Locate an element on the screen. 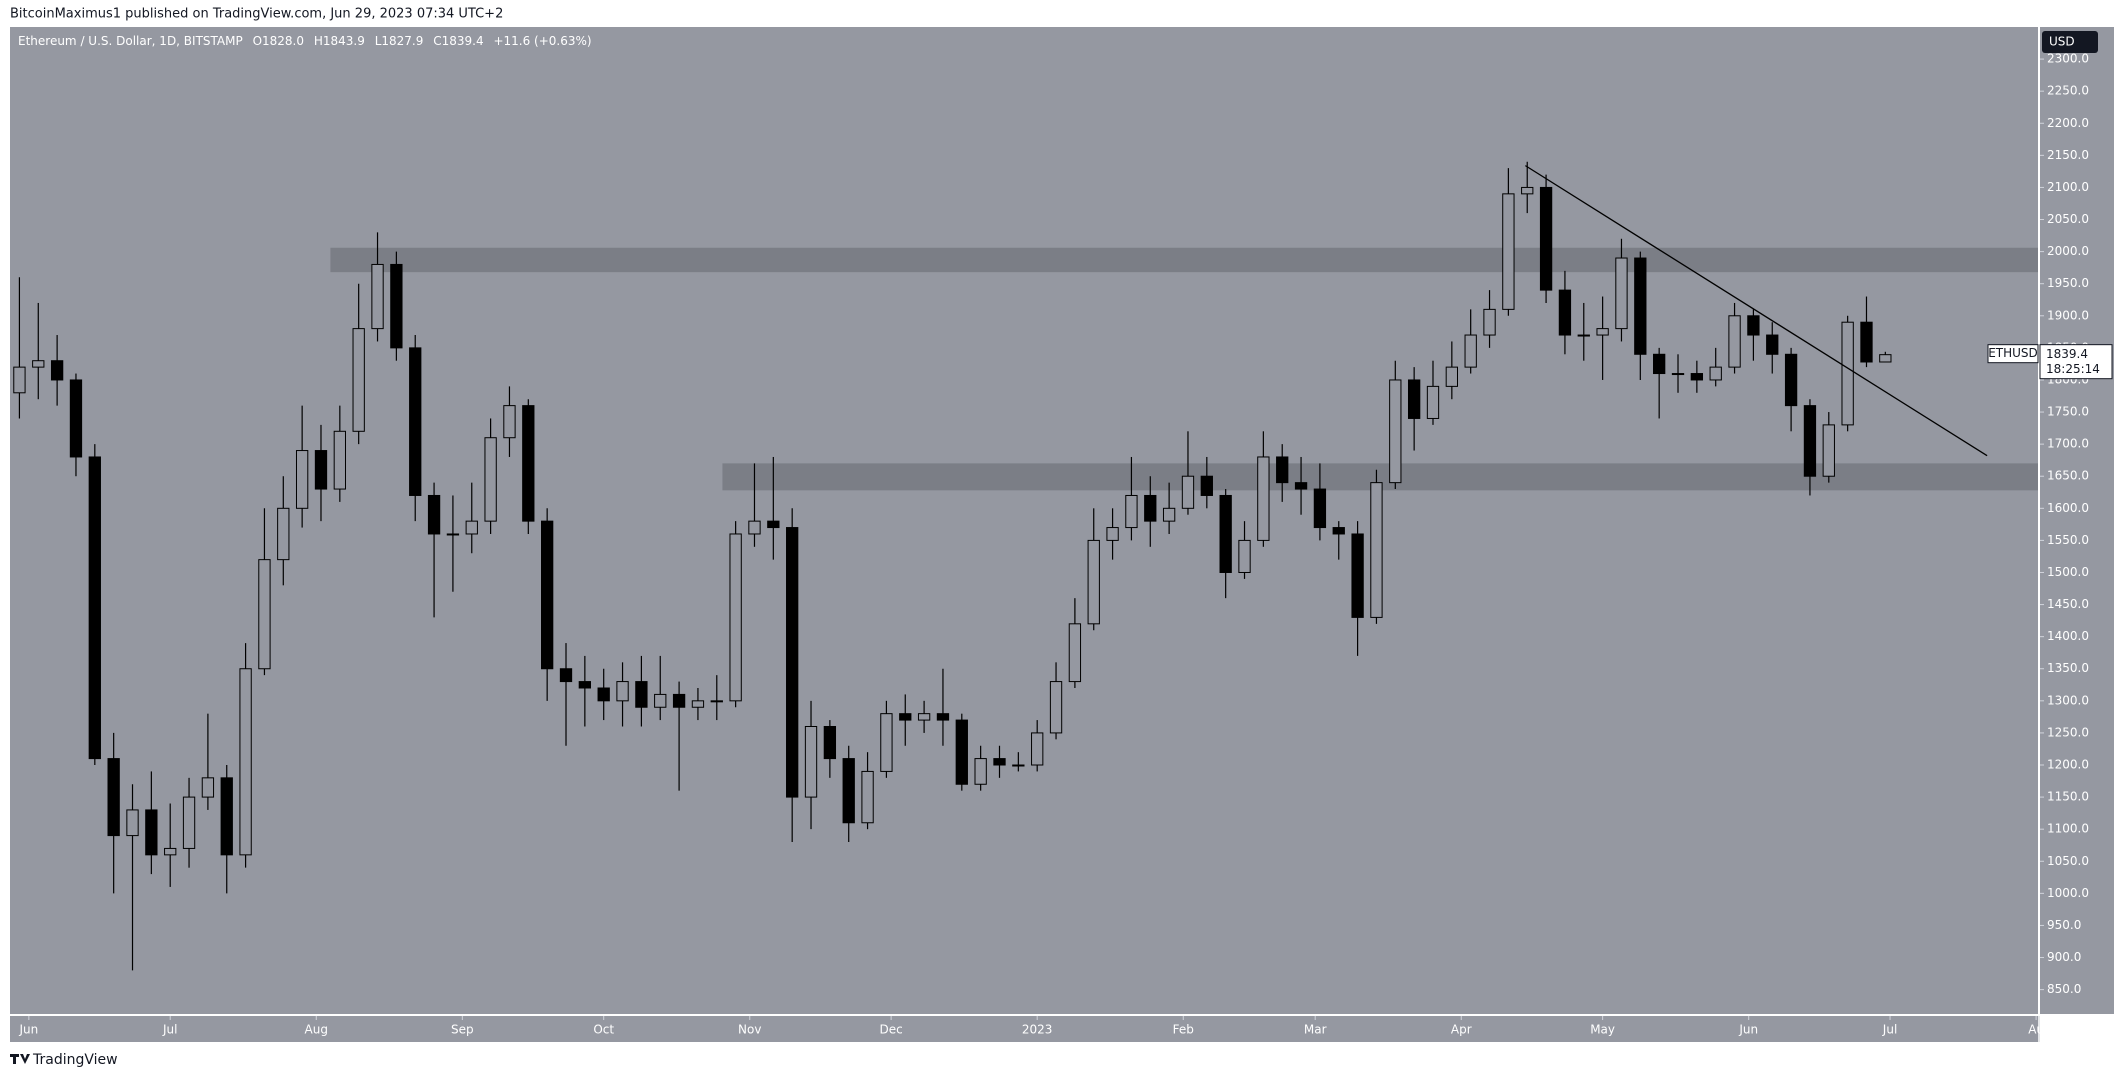  time-axis-background is located at coordinates (1025, 1029).